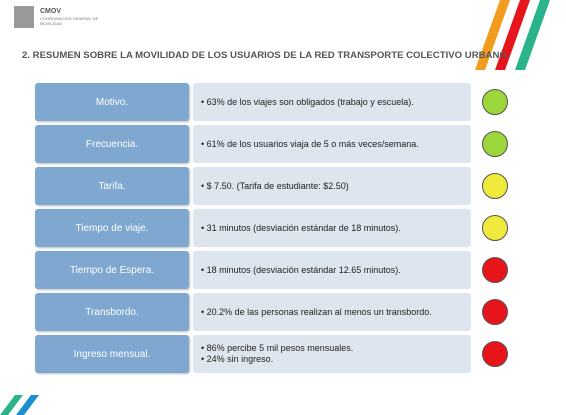  What do you see at coordinates (50, 11) in the screenshot?
I see `logo-title: CMOV` at bounding box center [50, 11].